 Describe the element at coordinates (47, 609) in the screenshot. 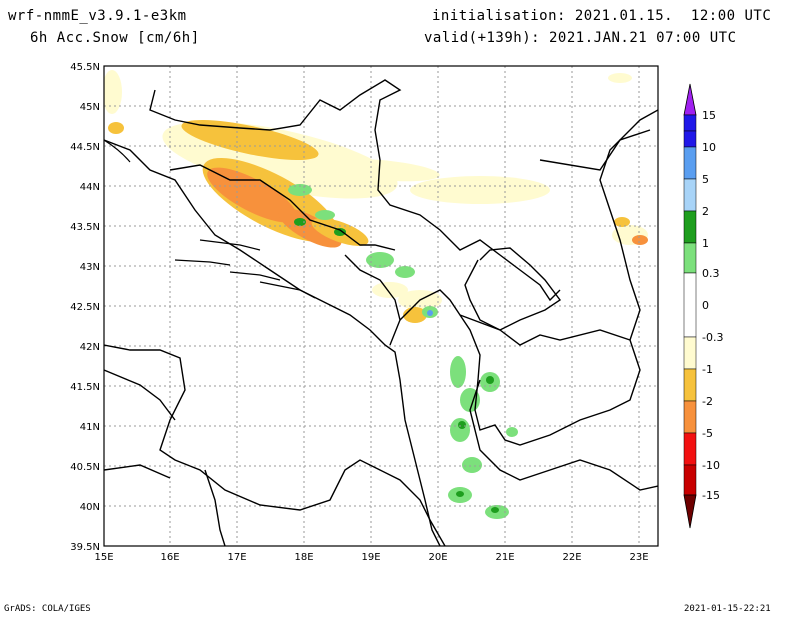

I see `footer-credit: GrADS: COLA/IGES` at that location.